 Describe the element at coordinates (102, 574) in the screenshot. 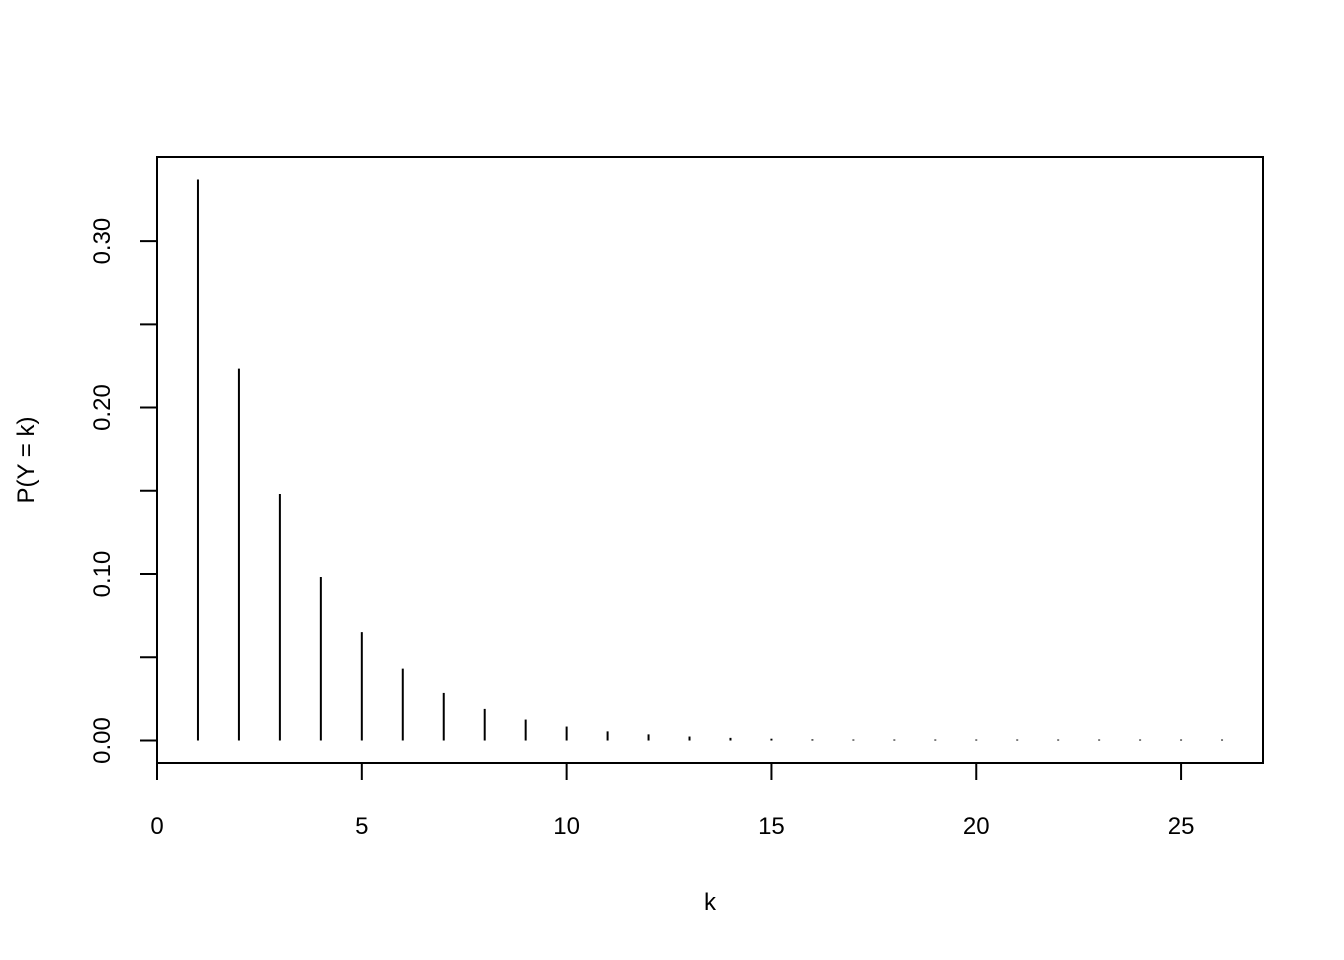

I see `y-tick-label: 0.10` at that location.